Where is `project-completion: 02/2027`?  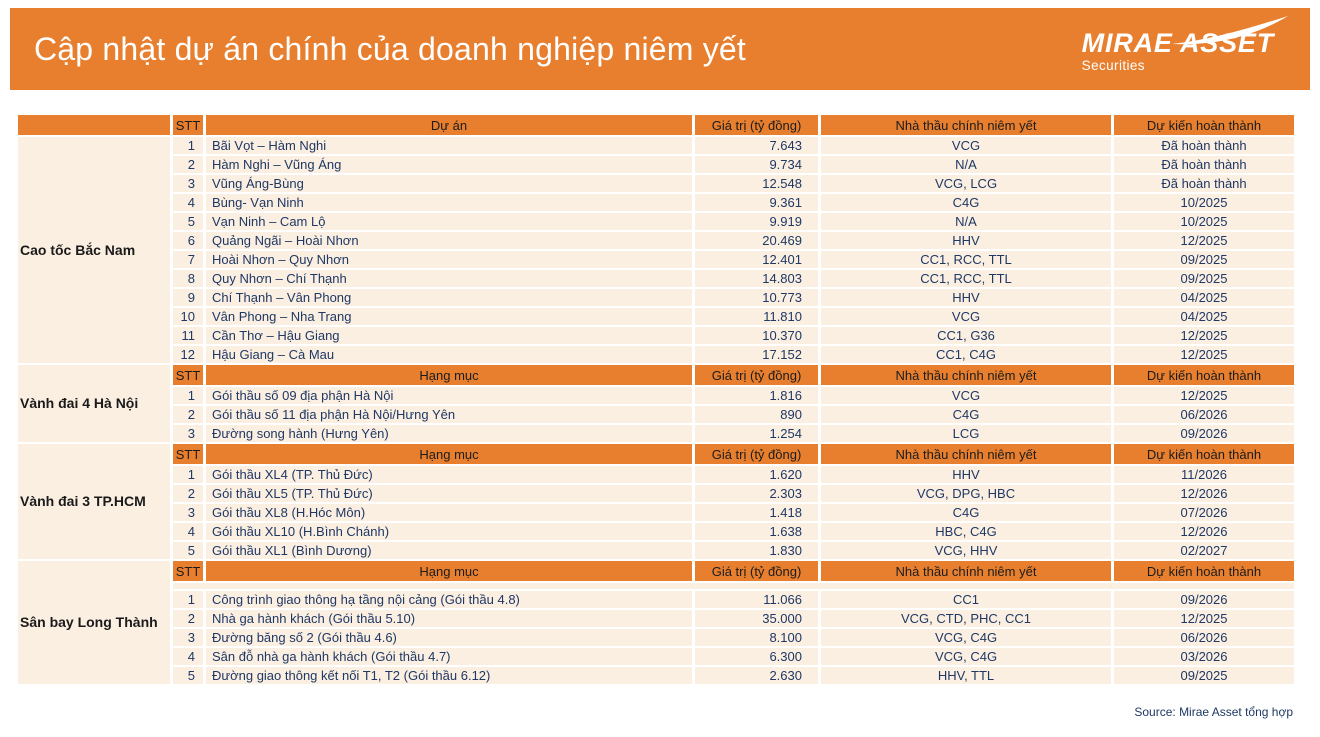 project-completion: 02/2027 is located at coordinates (1204, 550).